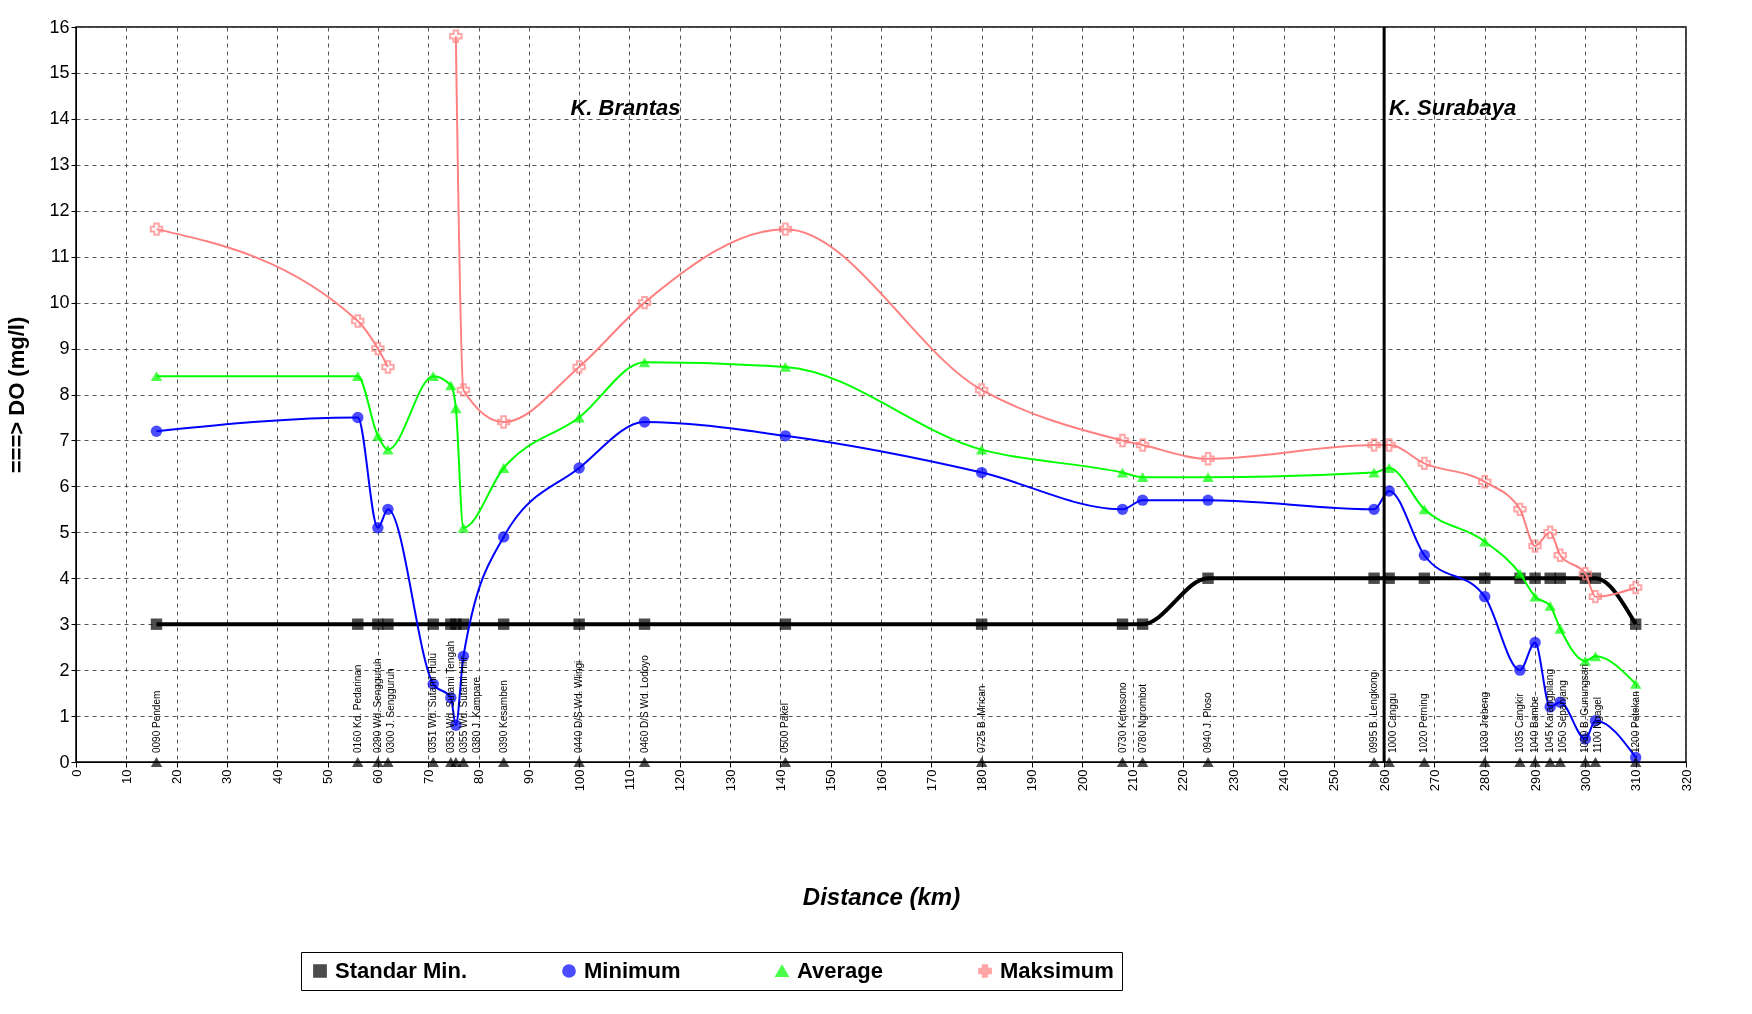 The image size is (1752, 1014). Describe the element at coordinates (1133, 780) in the screenshot. I see `x-tick-label: 210` at that location.